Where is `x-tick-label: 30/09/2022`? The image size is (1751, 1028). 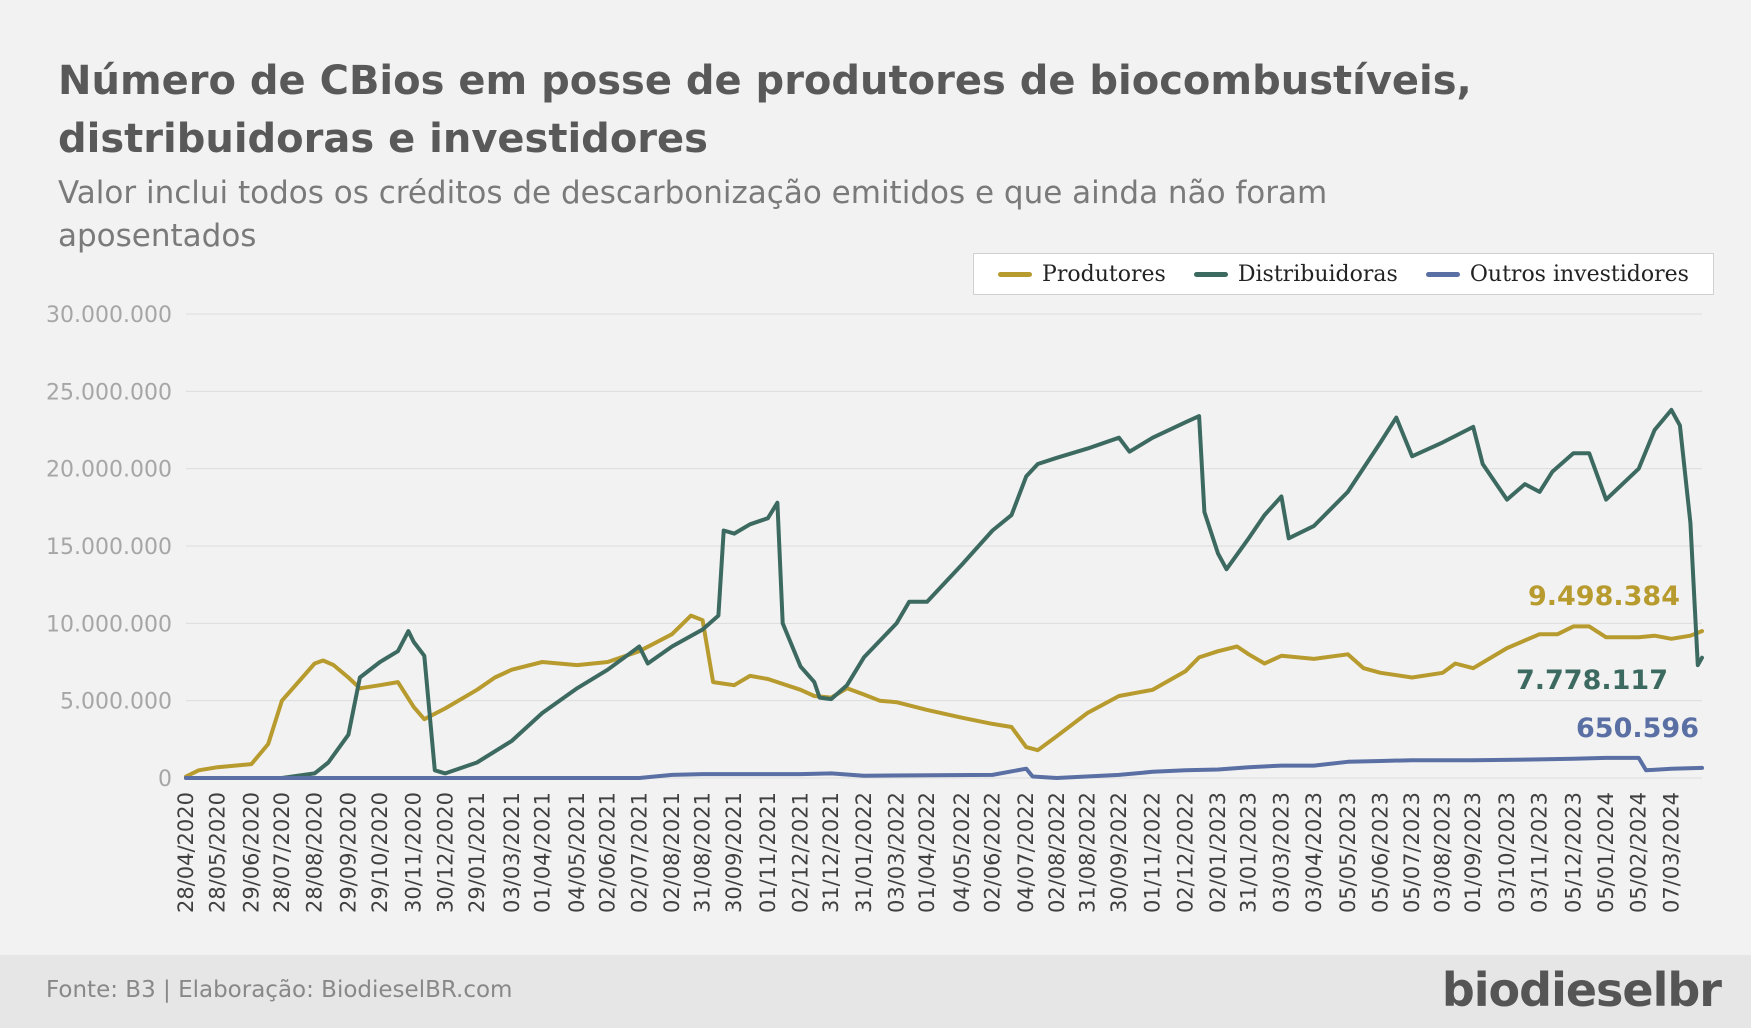 x-tick-label: 30/09/2022 is located at coordinates (1119, 852).